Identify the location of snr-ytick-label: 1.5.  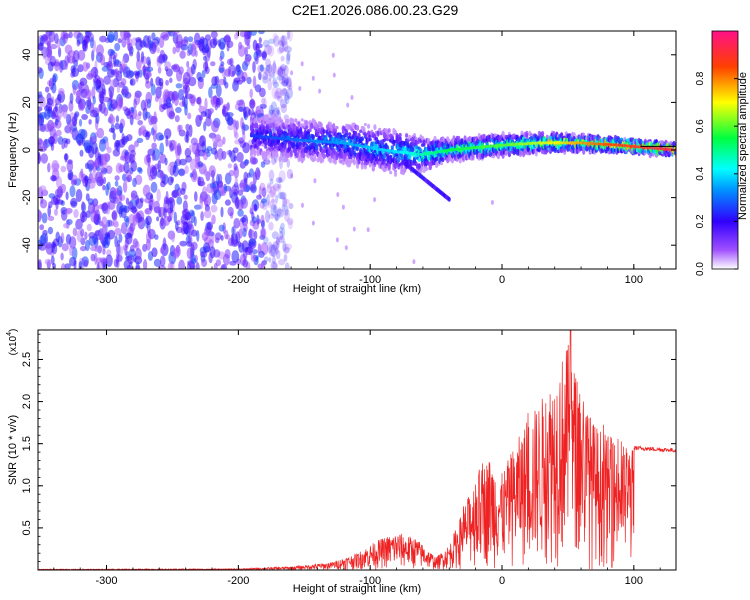
(27, 443).